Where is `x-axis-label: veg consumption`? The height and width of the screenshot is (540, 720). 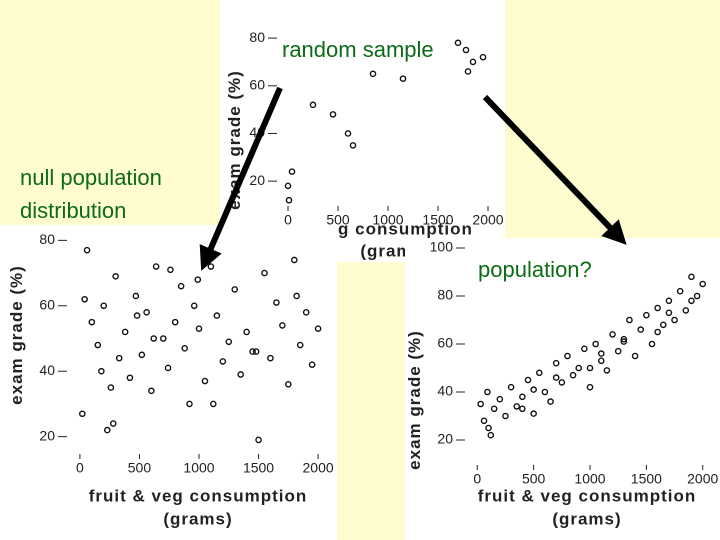
x-axis-label: veg consumption is located at coordinates (395, 228).